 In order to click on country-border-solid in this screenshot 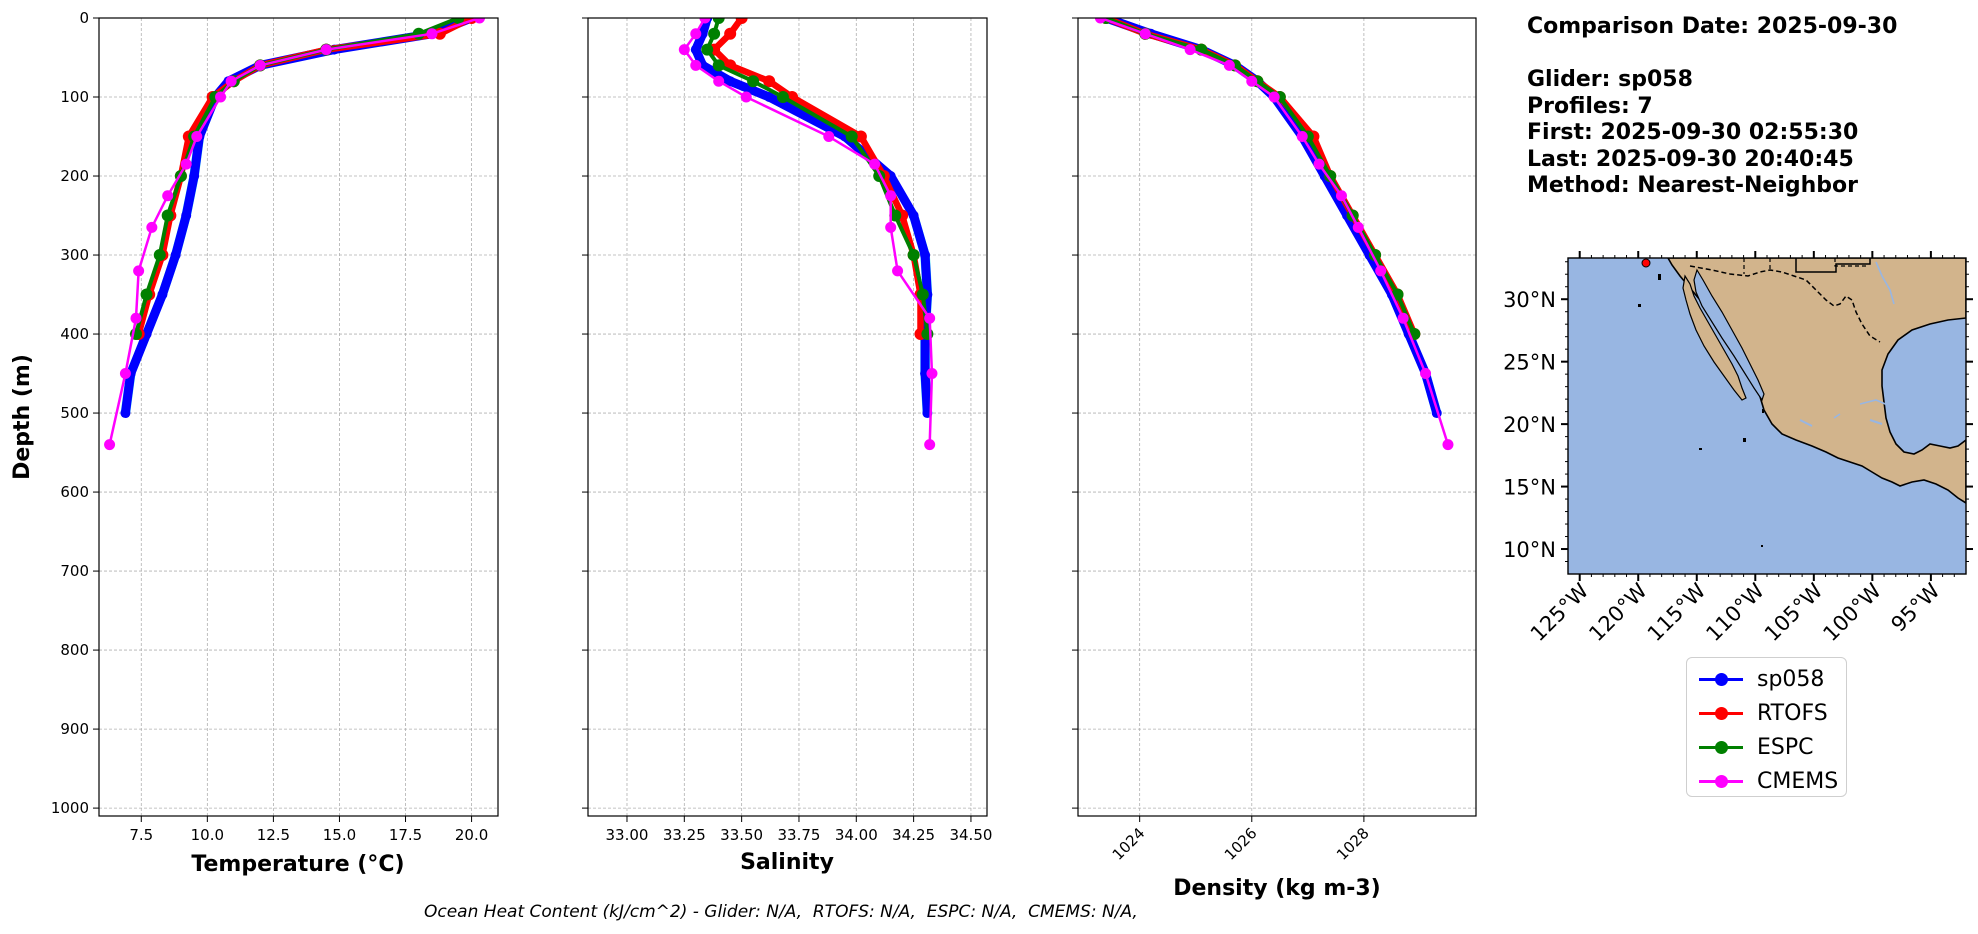, I will do `click(1833, 265)`.